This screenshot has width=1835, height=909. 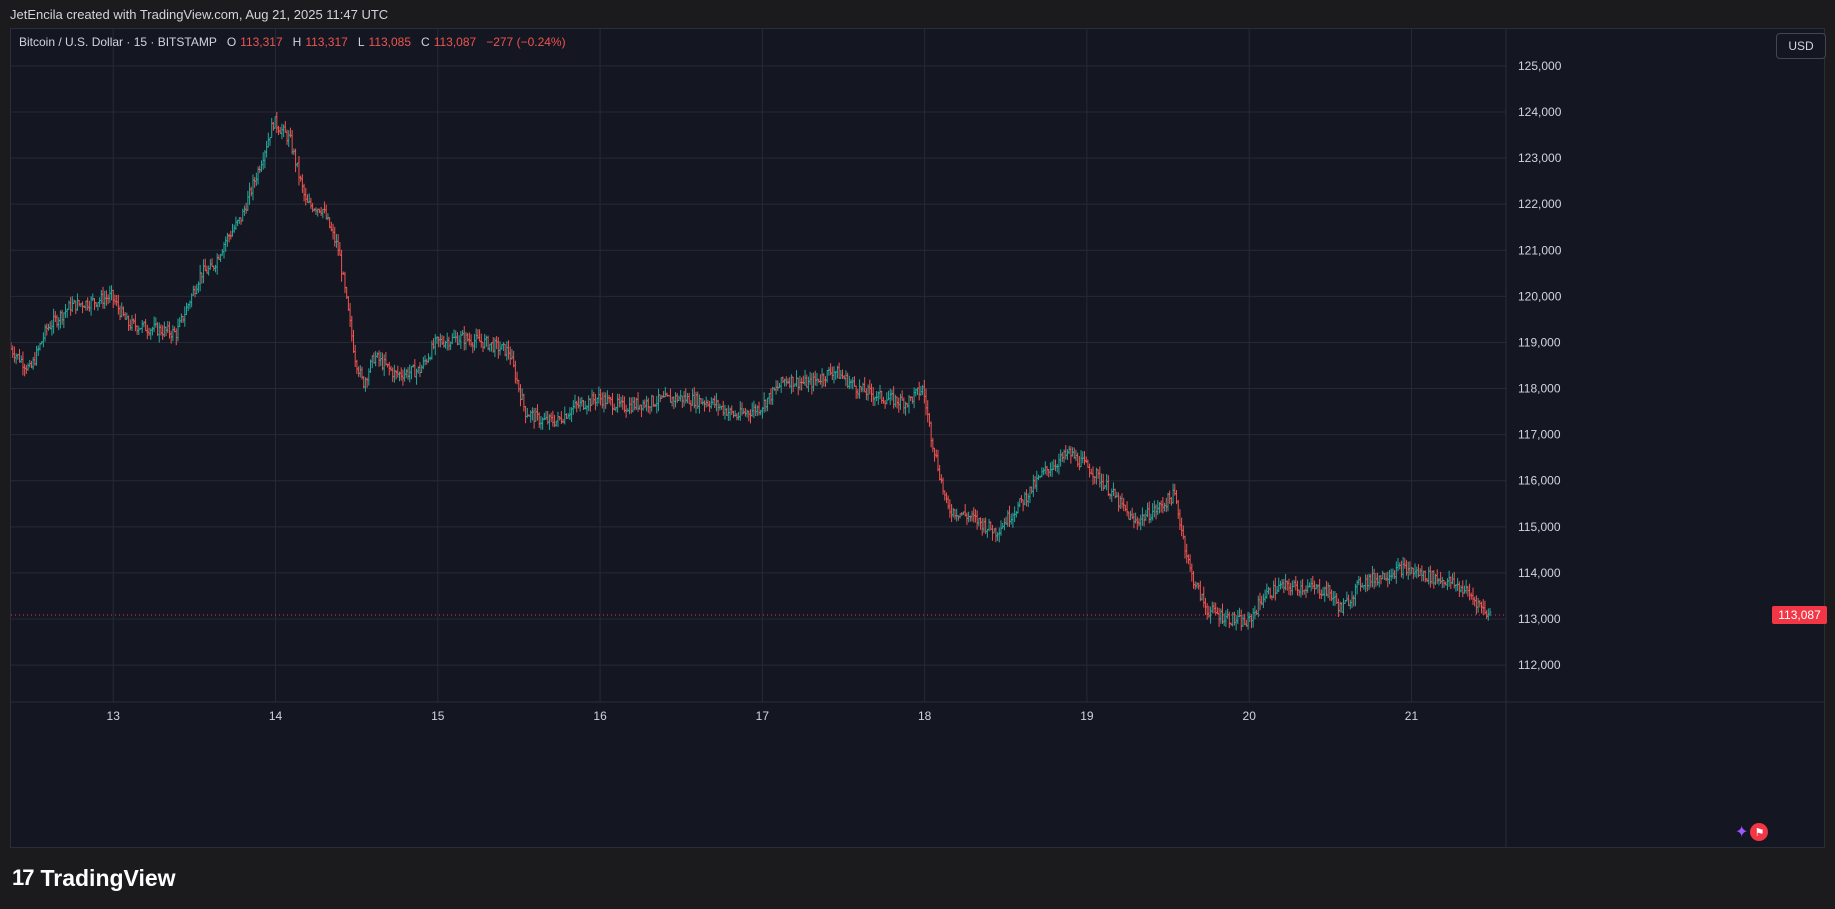 What do you see at coordinates (1540, 250) in the screenshot?
I see `y-tick-label: 121,000` at bounding box center [1540, 250].